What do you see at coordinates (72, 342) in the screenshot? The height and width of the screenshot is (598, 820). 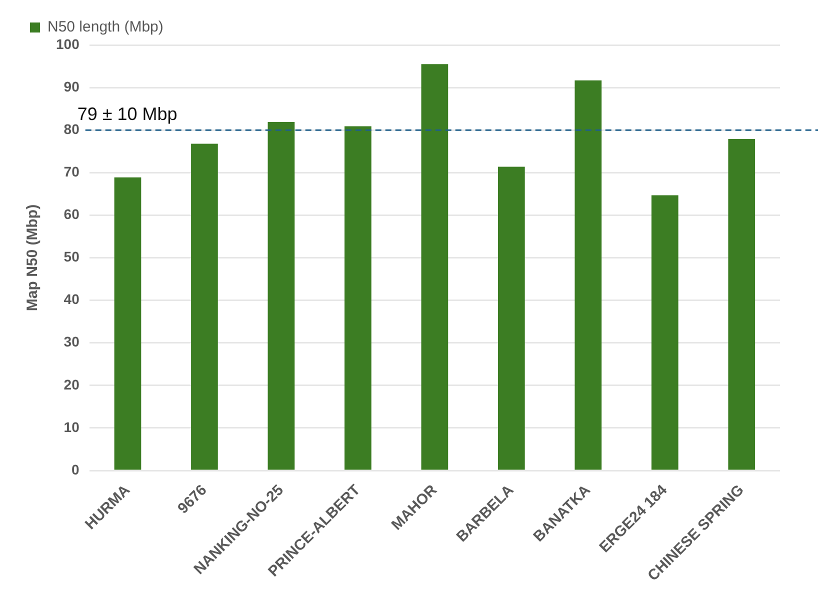 I see `y-tick-label: 30` at bounding box center [72, 342].